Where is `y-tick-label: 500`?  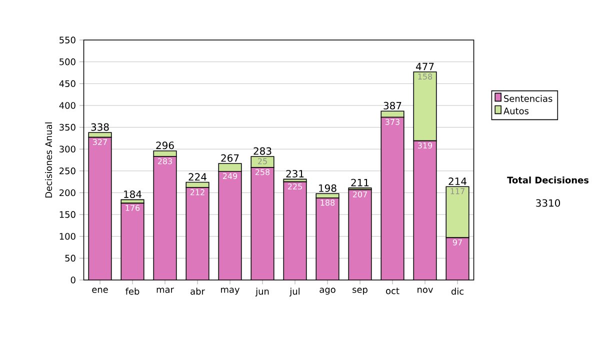 y-tick-label: 500 is located at coordinates (68, 62).